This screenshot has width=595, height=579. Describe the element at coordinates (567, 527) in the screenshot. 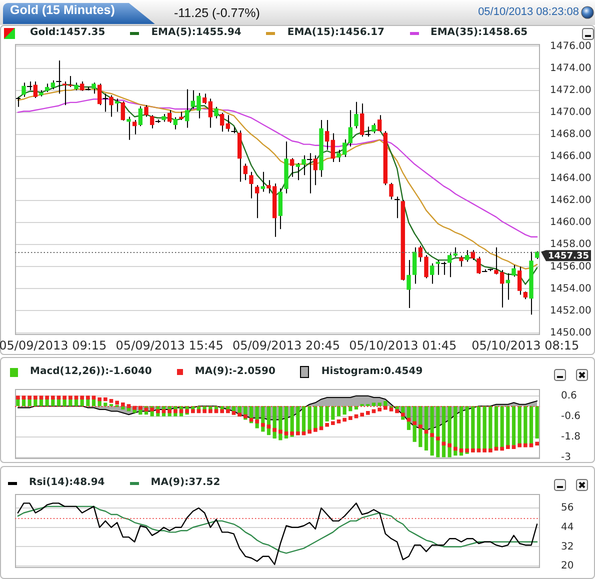

I see `y-tick-label: 44` at that location.